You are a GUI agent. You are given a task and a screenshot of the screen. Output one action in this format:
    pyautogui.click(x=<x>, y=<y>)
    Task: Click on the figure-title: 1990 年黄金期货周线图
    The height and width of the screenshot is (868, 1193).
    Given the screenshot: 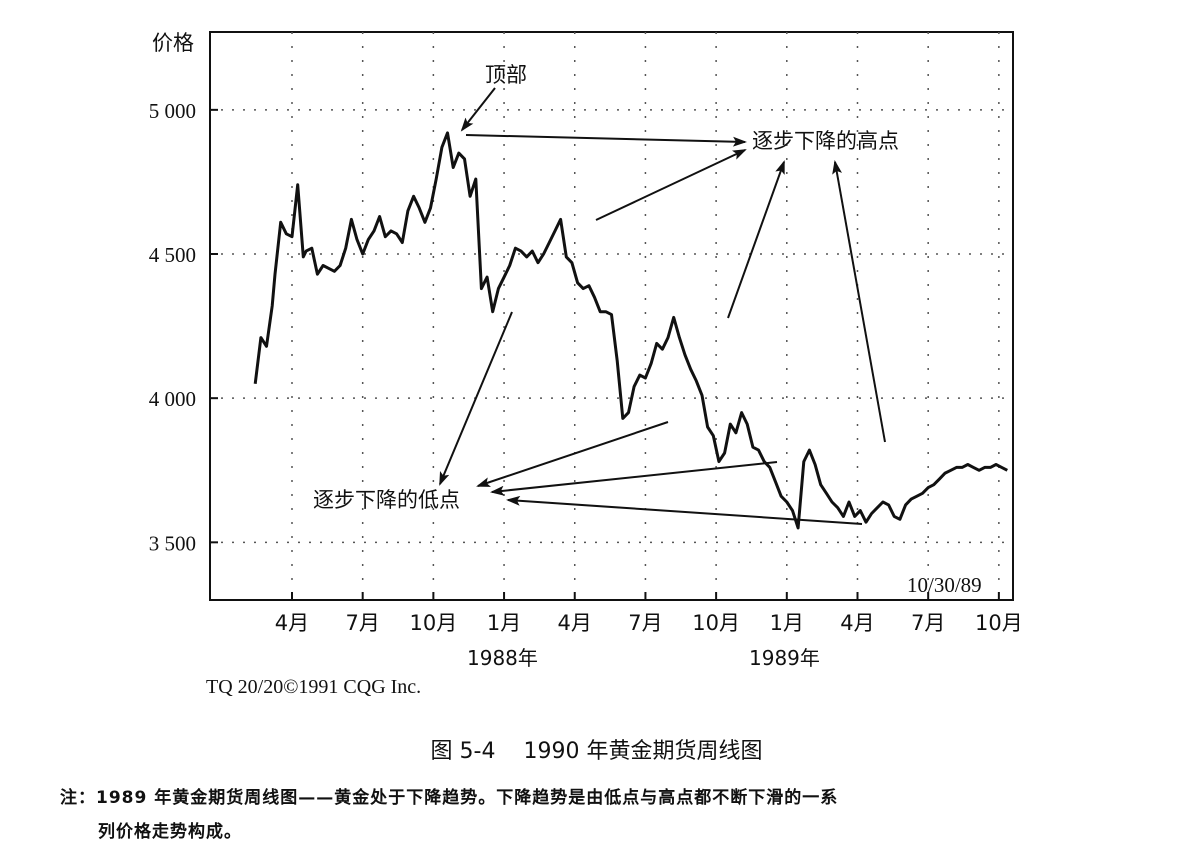 What is the action you would take?
    pyautogui.click(x=643, y=751)
    